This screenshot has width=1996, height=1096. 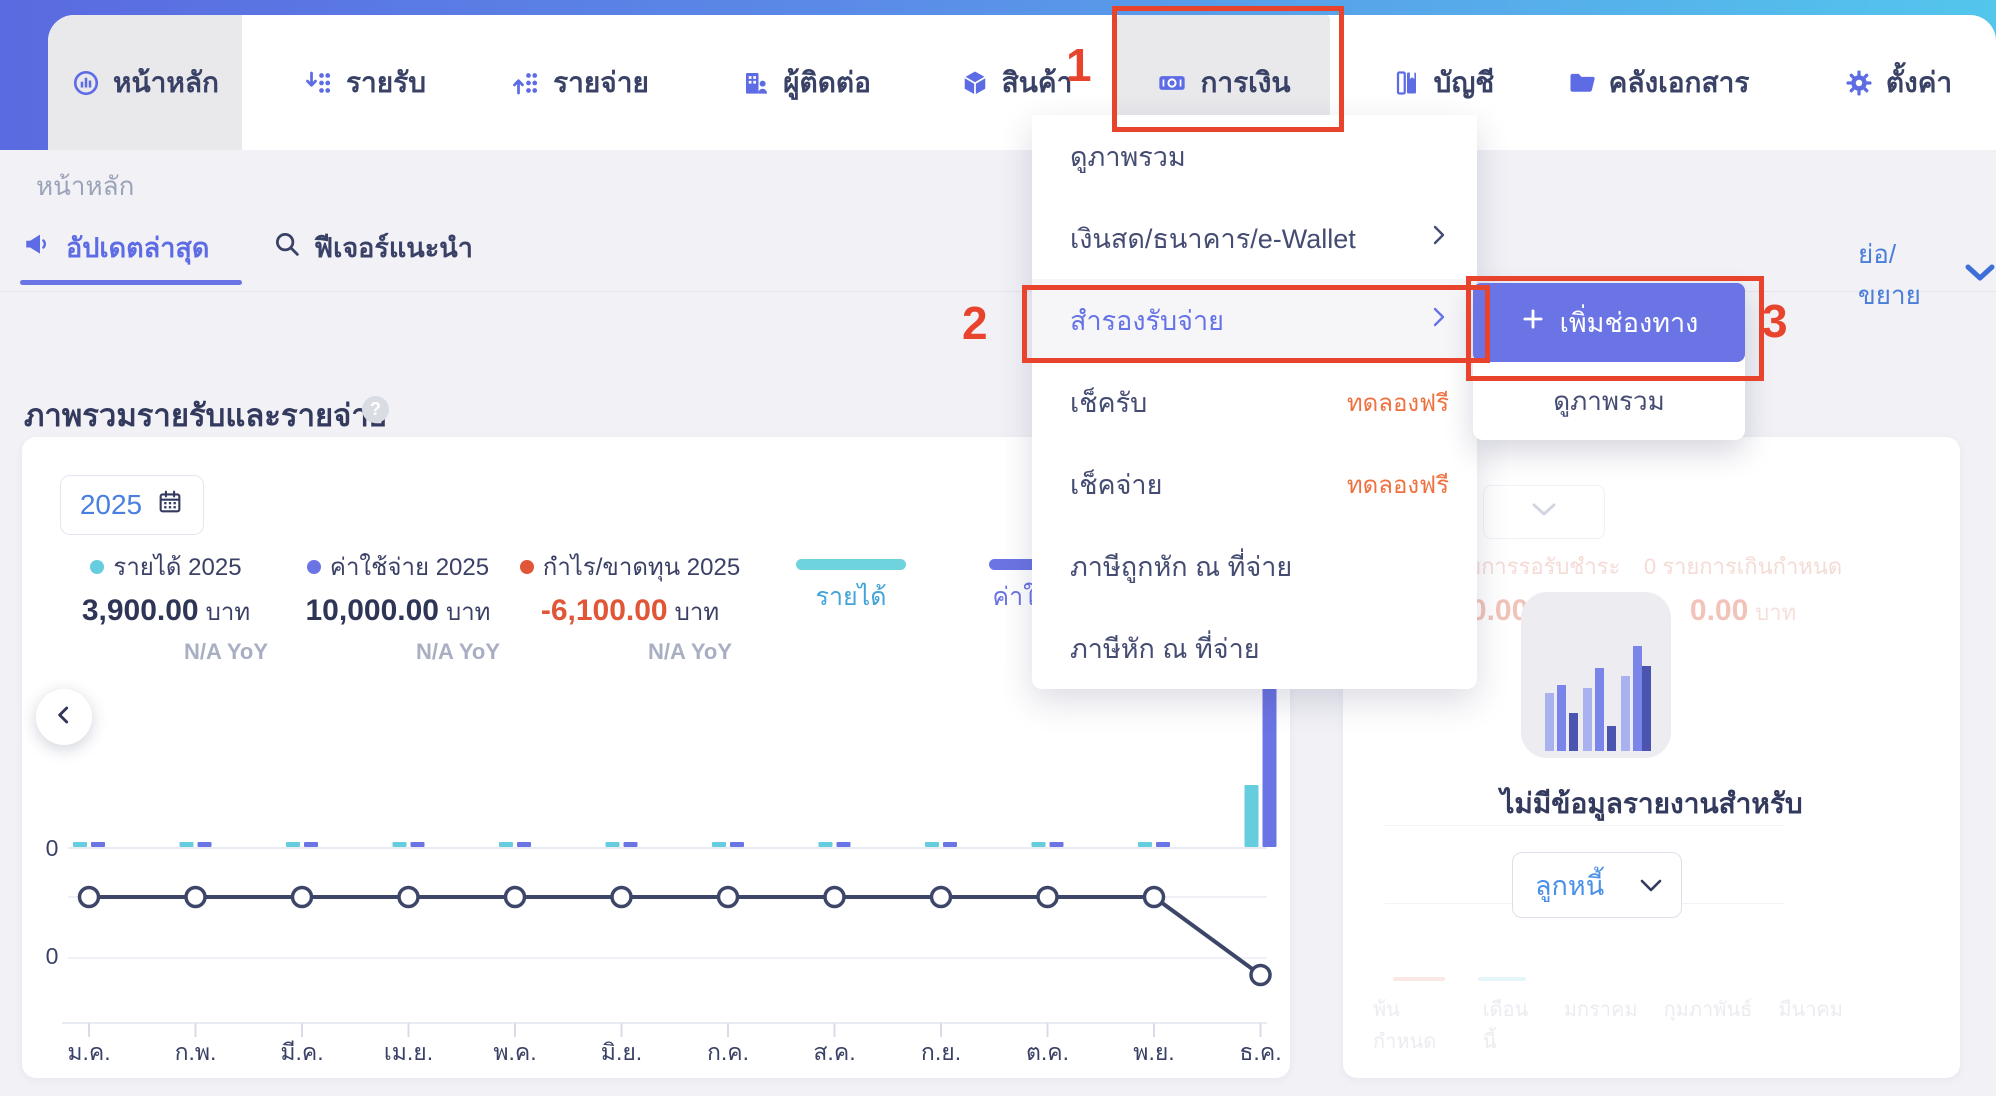 What do you see at coordinates (1544, 512) in the screenshot?
I see `report-period-select` at bounding box center [1544, 512].